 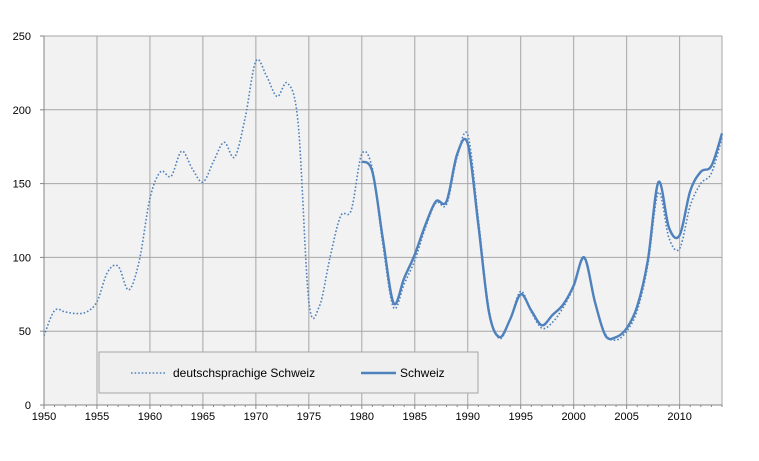 I want to click on x-tick-label-1975: 1975, so click(x=309, y=417).